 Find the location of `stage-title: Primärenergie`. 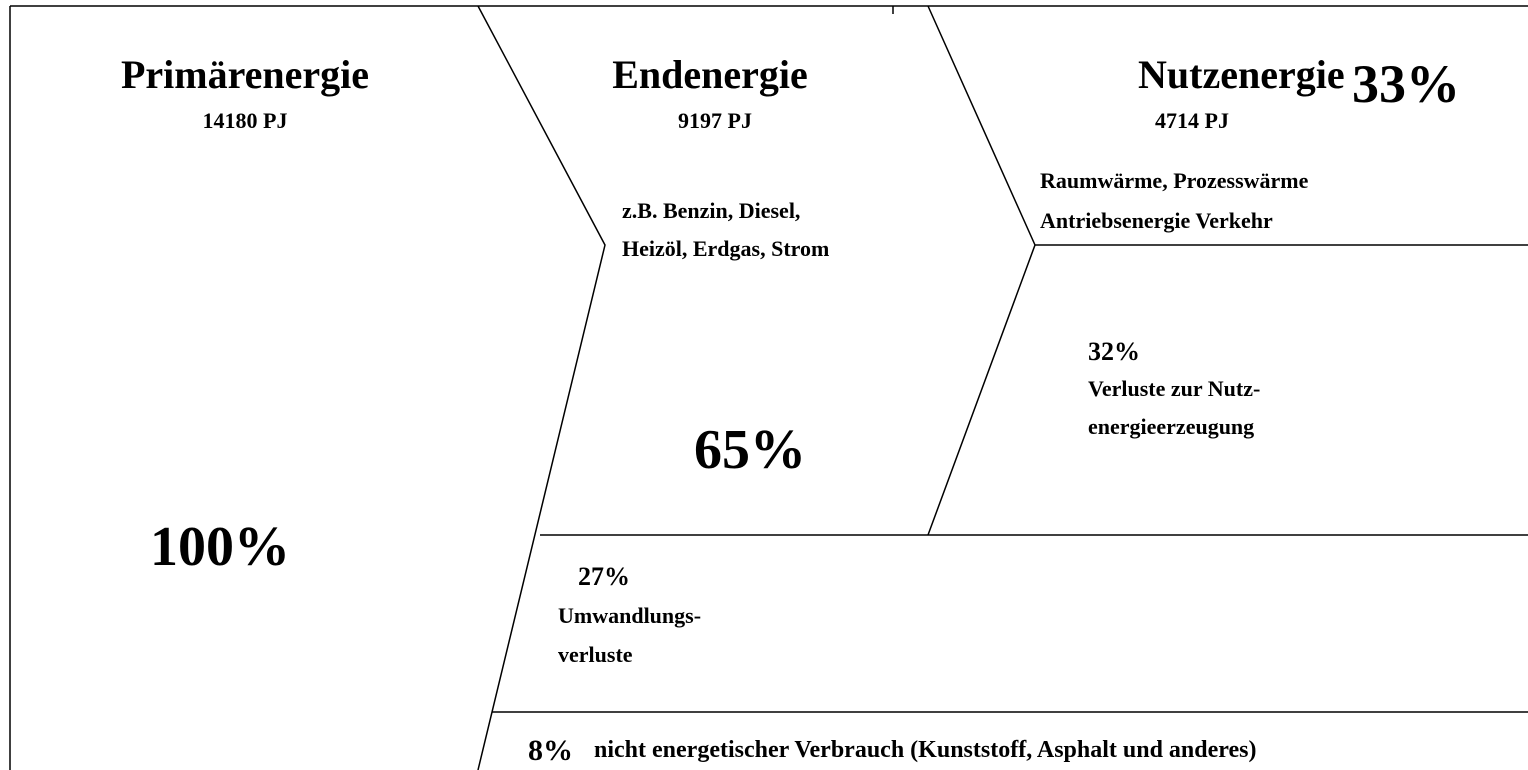

stage-title: Primärenergie is located at coordinates (245, 74).